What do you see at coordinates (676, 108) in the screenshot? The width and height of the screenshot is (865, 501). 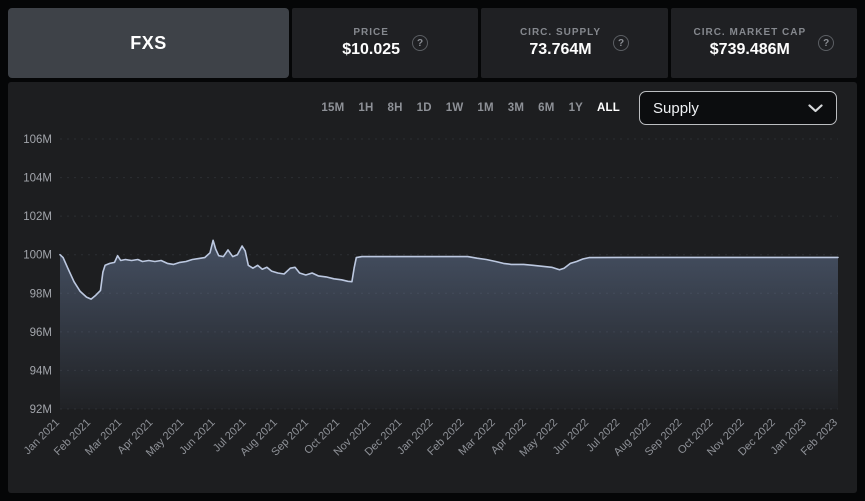 I see `metric-dropdown-value: Supply` at bounding box center [676, 108].